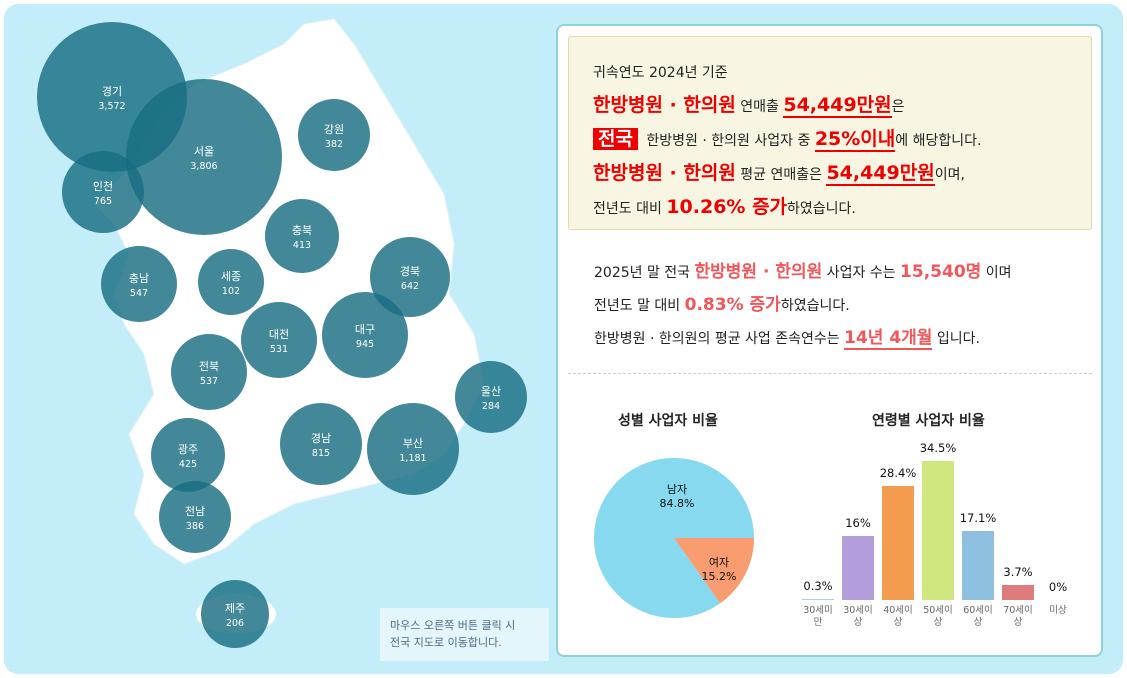  What do you see at coordinates (1058, 587) in the screenshot?
I see `bar-value-label: 0%` at bounding box center [1058, 587].